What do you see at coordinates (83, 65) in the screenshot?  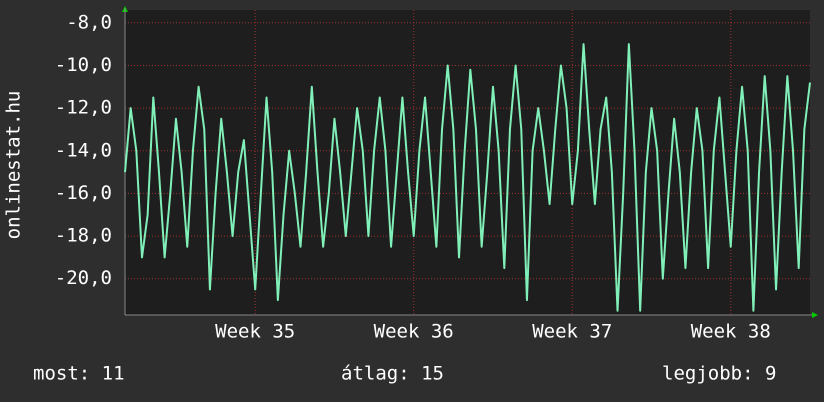 I see `y-tick-label: -10,0` at bounding box center [83, 65].